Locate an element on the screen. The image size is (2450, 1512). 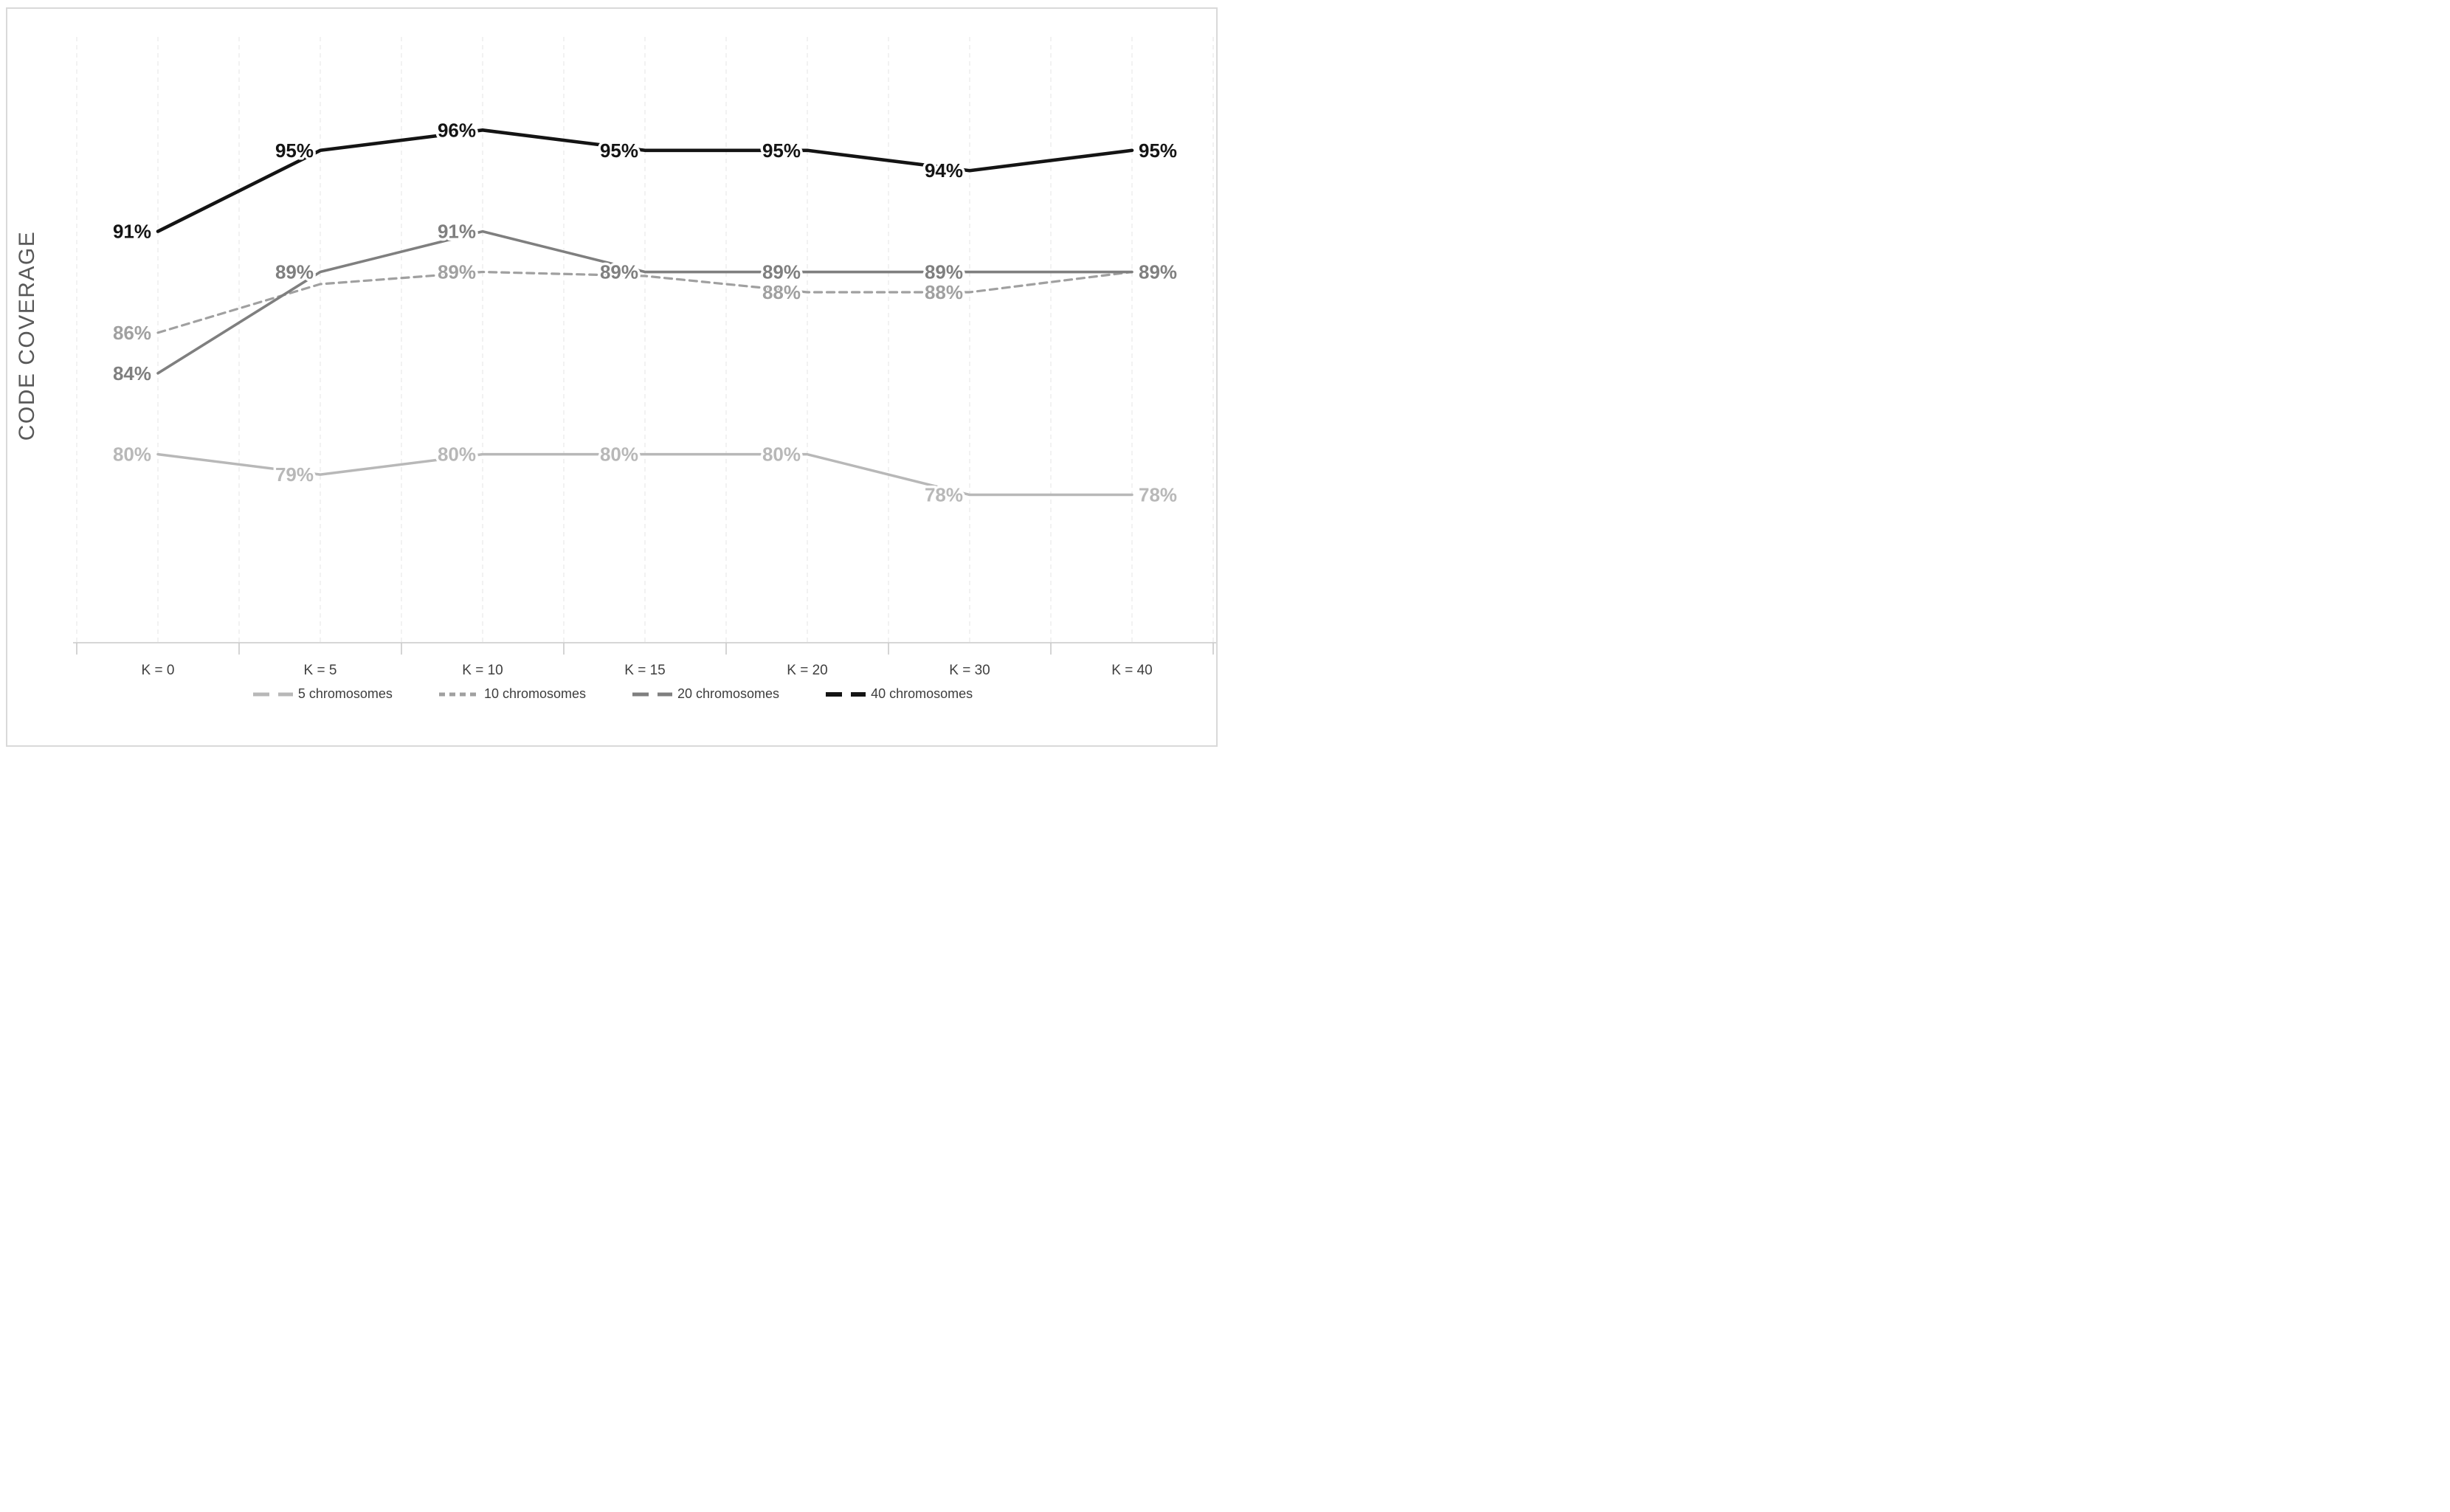
series-line-10-chromosomes is located at coordinates (644, 302).